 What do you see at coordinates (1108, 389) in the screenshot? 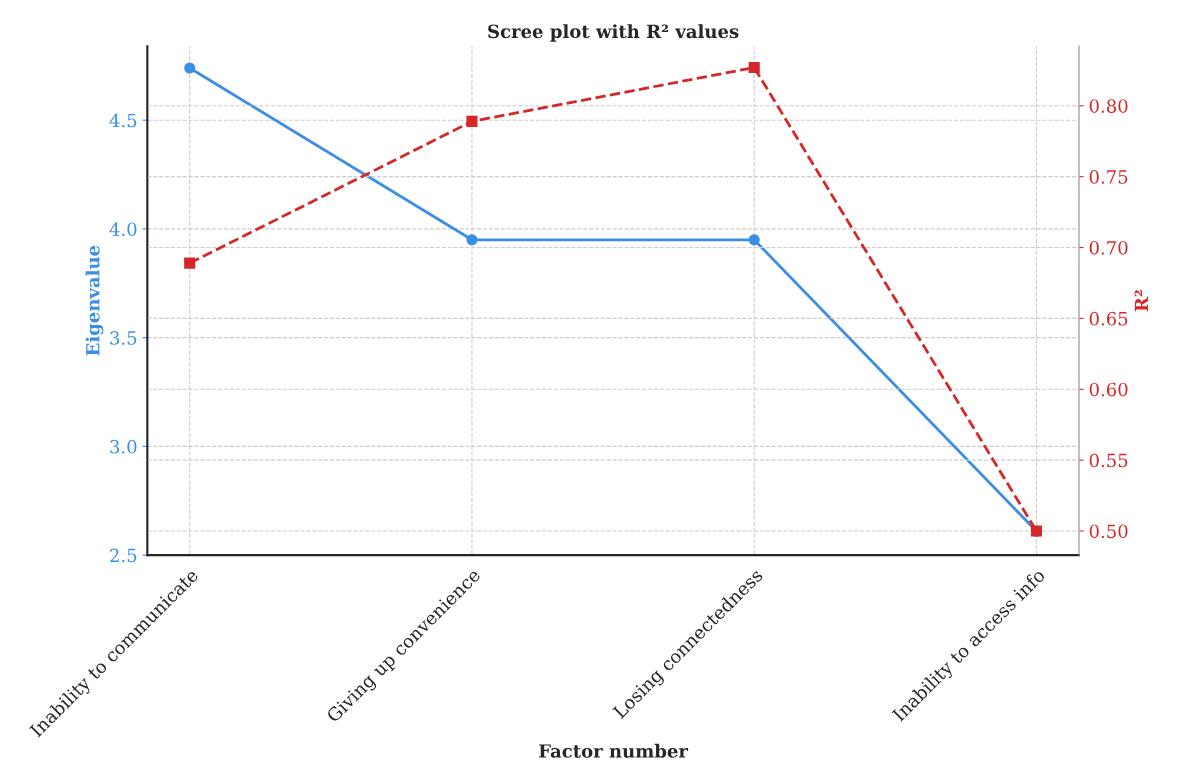
I see `y2-tick-label: 0.60` at bounding box center [1108, 389].